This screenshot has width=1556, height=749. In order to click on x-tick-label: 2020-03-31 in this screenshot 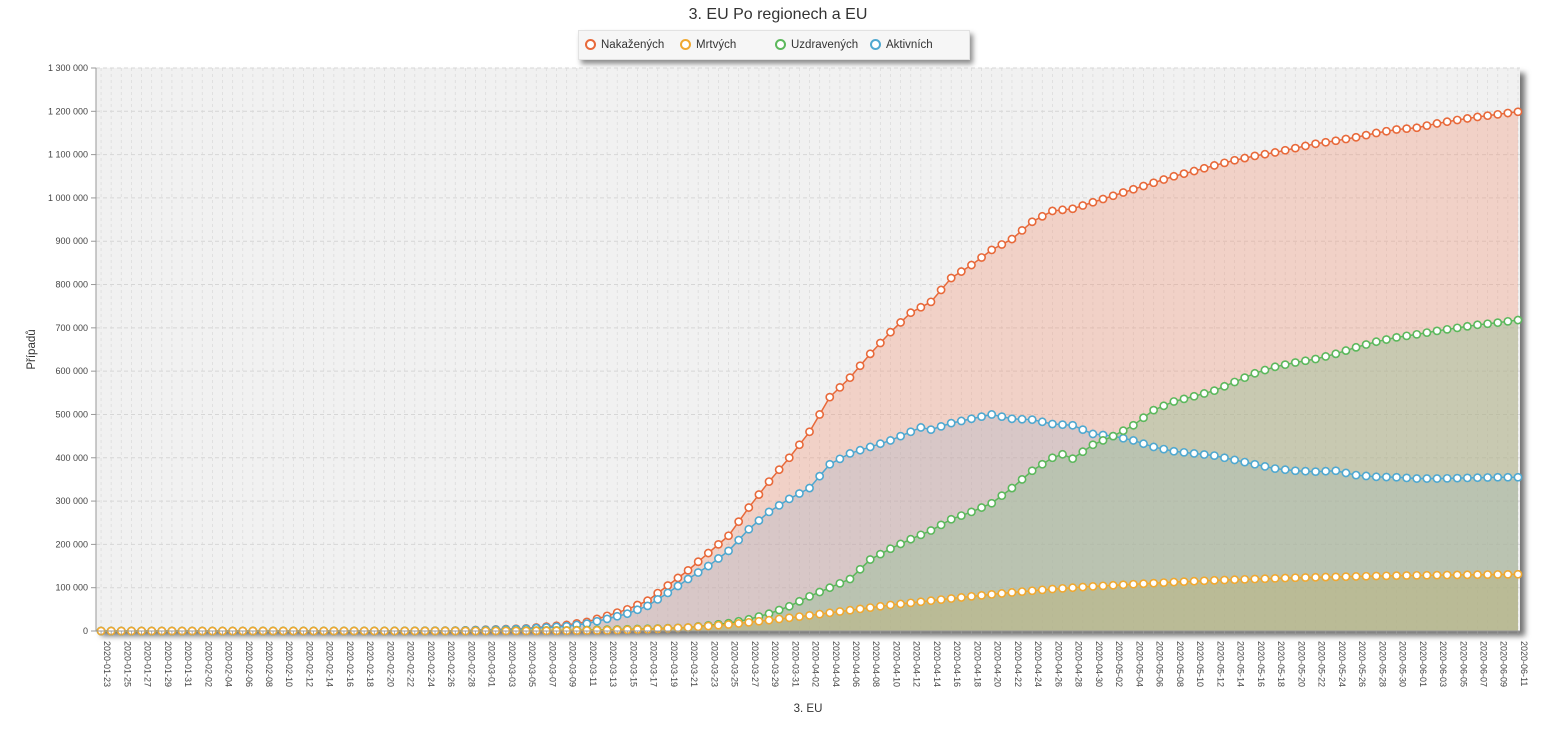, I will do `click(795, 664)`.